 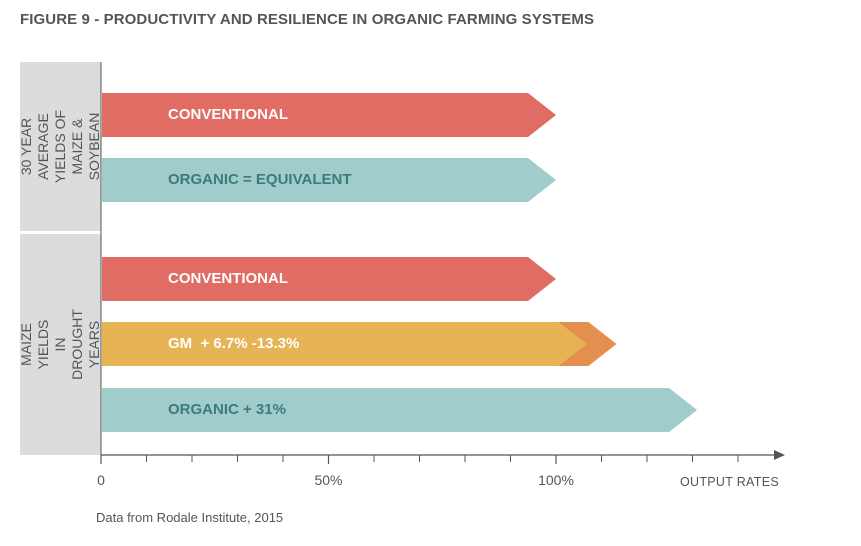 What do you see at coordinates (556, 480) in the screenshot?
I see `x-tick-label: 100%` at bounding box center [556, 480].